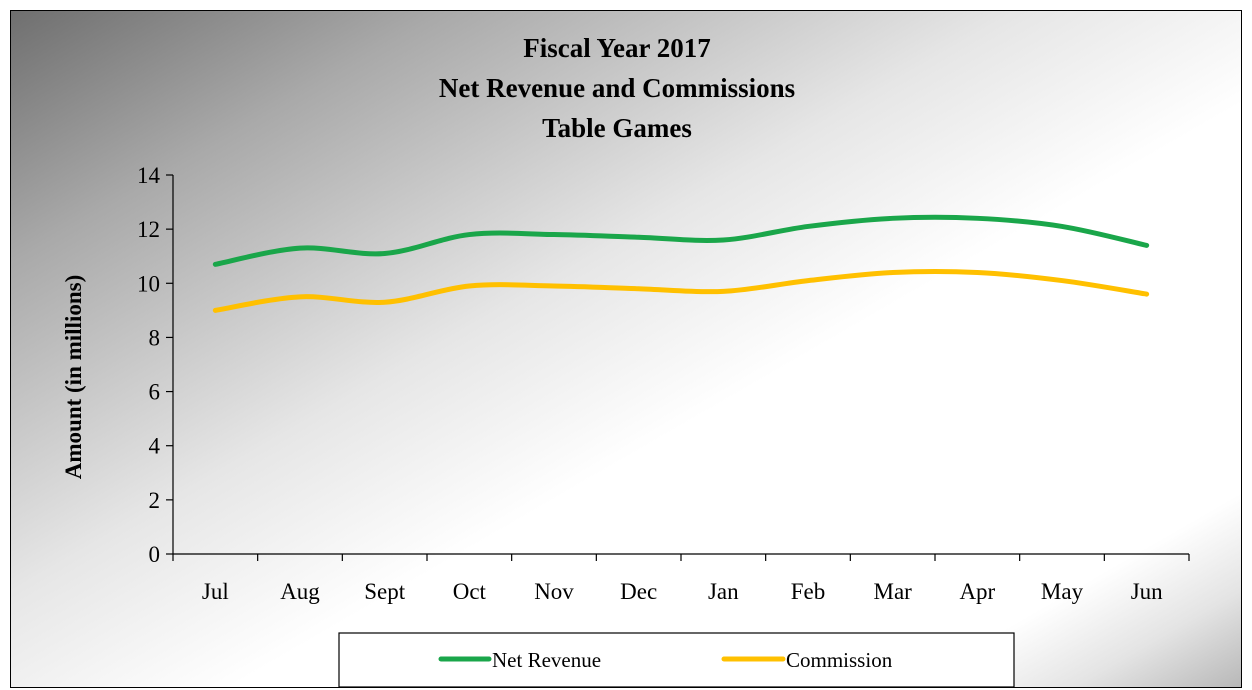 The image size is (1252, 690). Describe the element at coordinates (300, 591) in the screenshot. I see `x-tick-label: Aug` at that location.